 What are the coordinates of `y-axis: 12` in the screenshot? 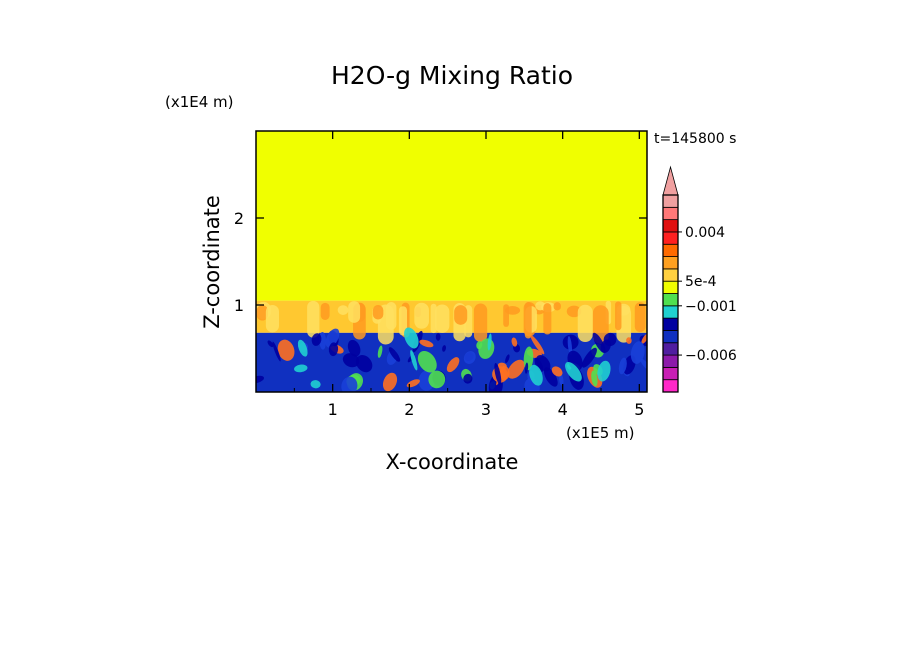 It's located at (440, 262).